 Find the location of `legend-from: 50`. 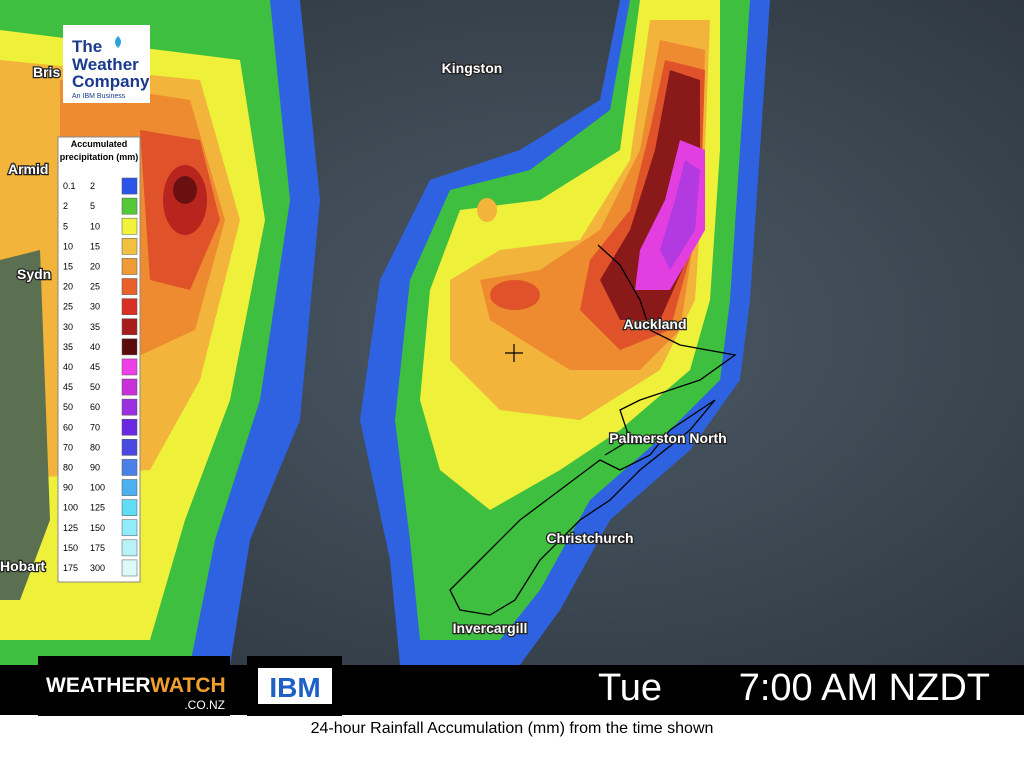

legend-from: 50 is located at coordinates (68, 407).